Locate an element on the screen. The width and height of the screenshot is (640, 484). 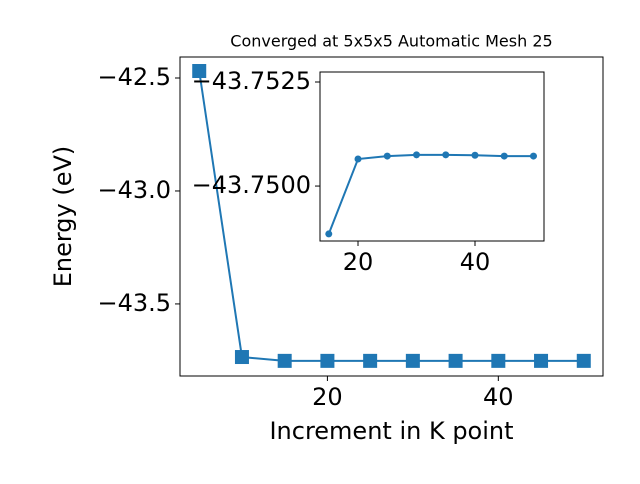
y-tick-label: −43.0 is located at coordinates (134, 190).